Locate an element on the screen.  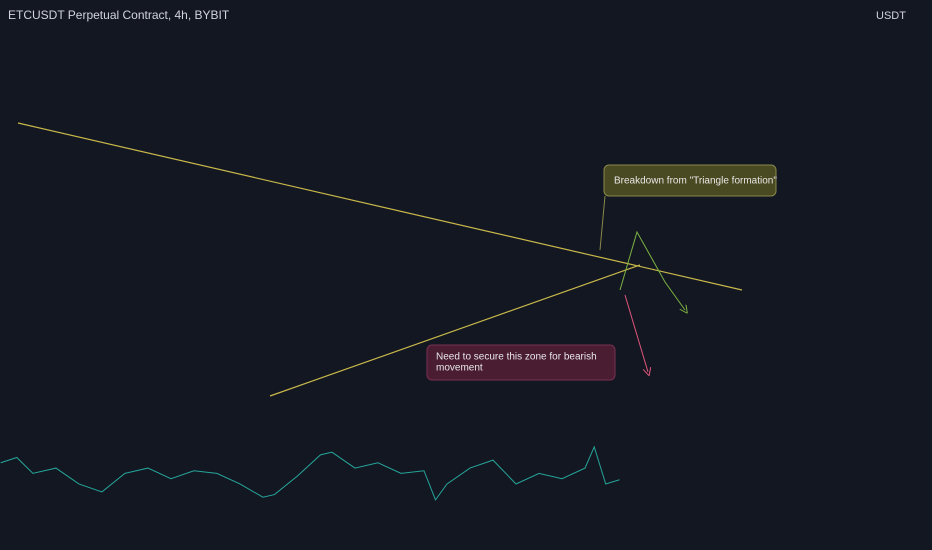
note-box is located at coordinates (521, 362).